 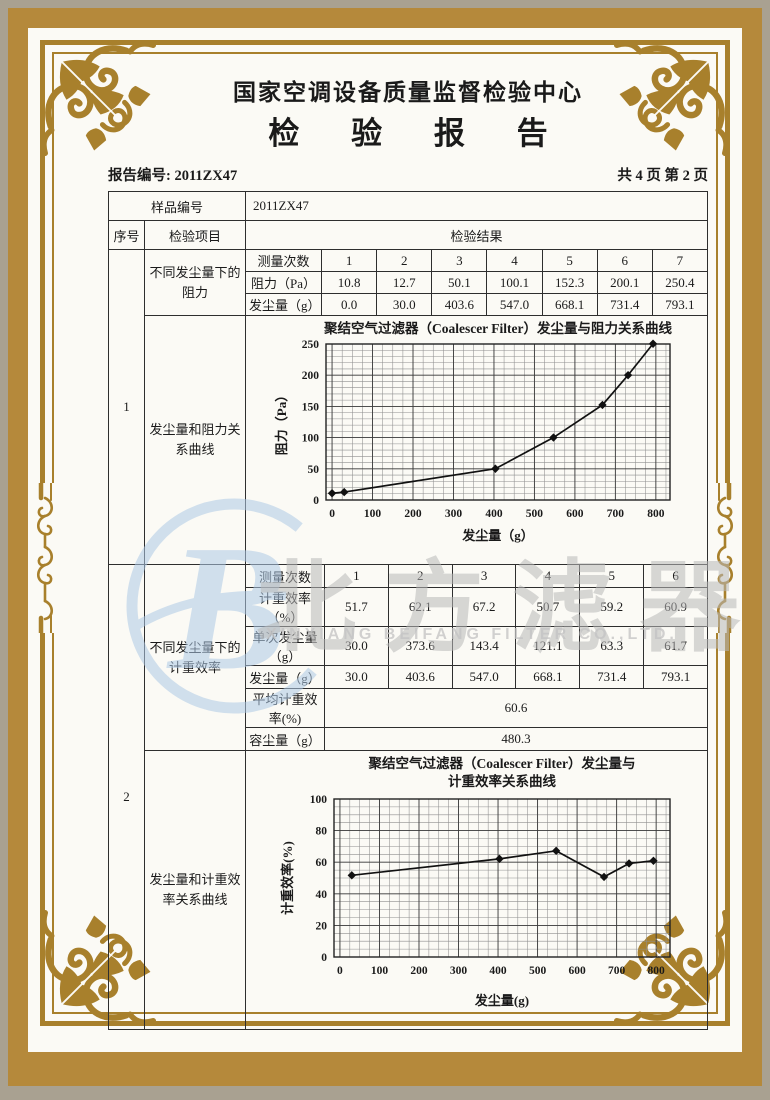 What do you see at coordinates (624, 282) in the screenshot?
I see `cell: 200.1` at bounding box center [624, 282].